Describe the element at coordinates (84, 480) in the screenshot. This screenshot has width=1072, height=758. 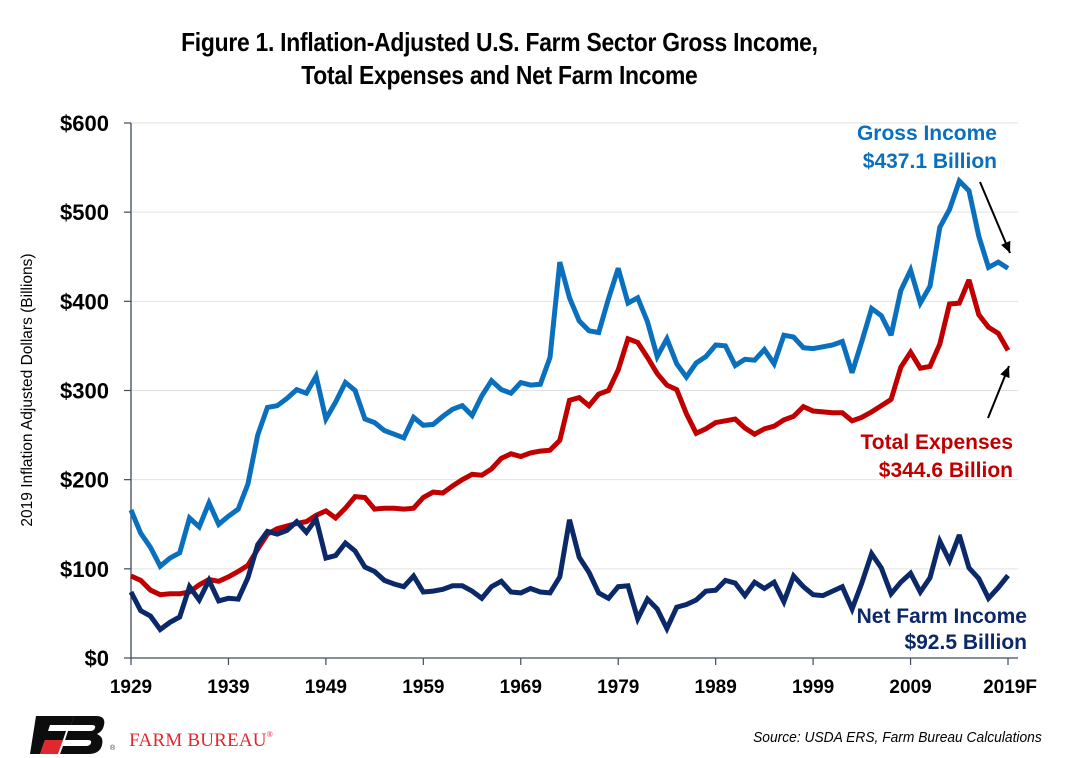
I see `y-tick-label: $200` at that location.